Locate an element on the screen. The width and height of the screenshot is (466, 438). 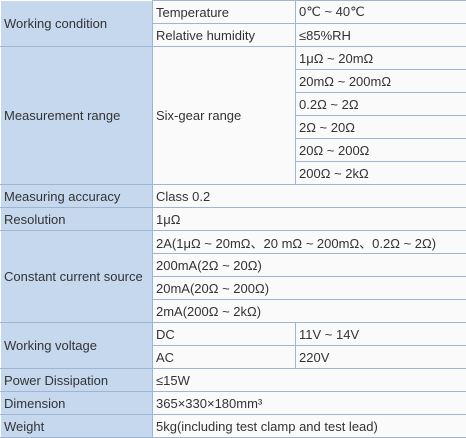
item-value: 2Ω ~ 20Ω is located at coordinates (380, 127).